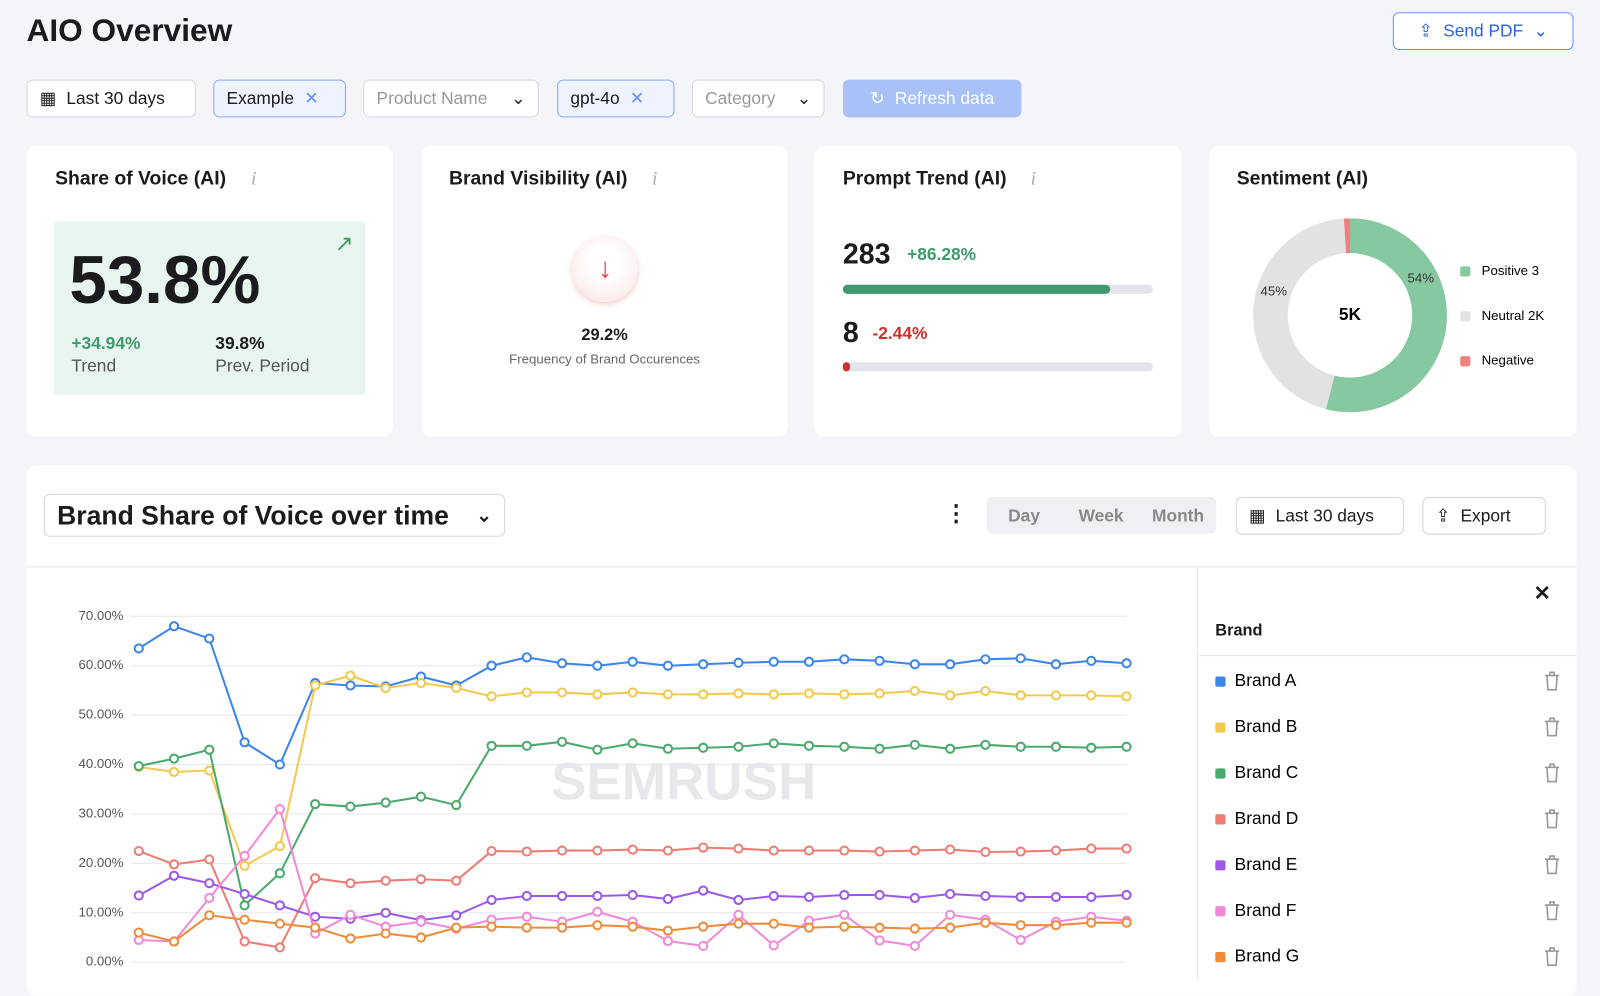 This screenshot has height=996, width=1600. I want to click on card-title: Brand Visibility (AI), so click(538, 179).